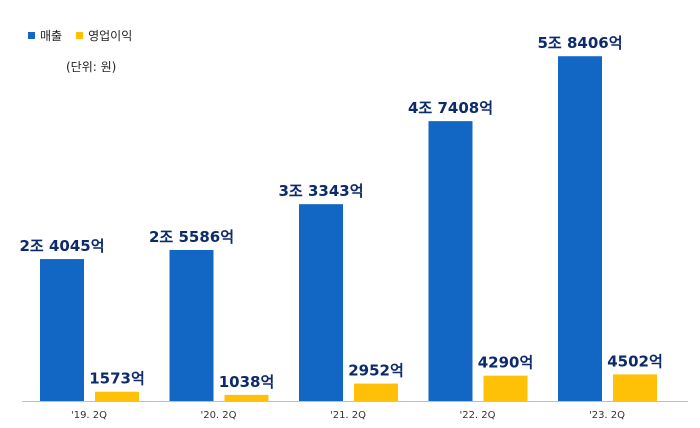 The image size is (700, 428). What do you see at coordinates (506, 363) in the screenshot?
I see `data-label-operating-profit-3: 4290억` at bounding box center [506, 363].